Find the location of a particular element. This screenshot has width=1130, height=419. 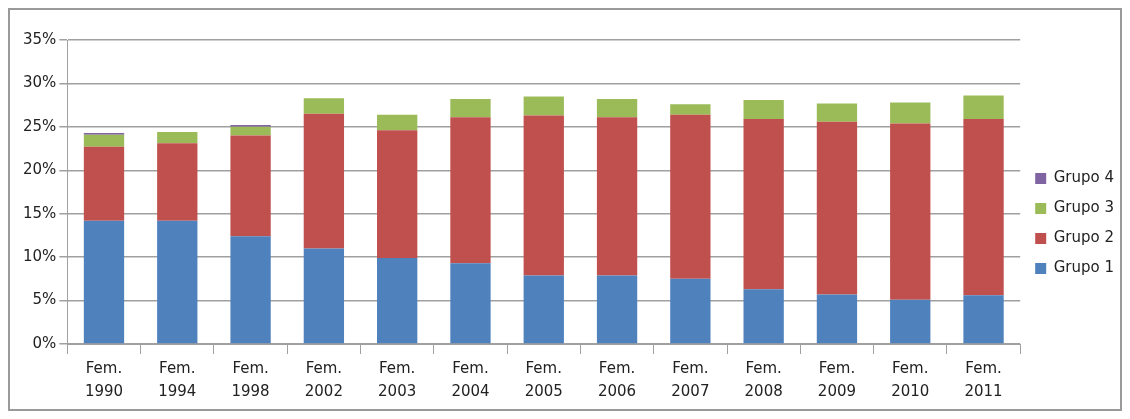

x-tick-label: Fem. 2008 is located at coordinates (763, 379).